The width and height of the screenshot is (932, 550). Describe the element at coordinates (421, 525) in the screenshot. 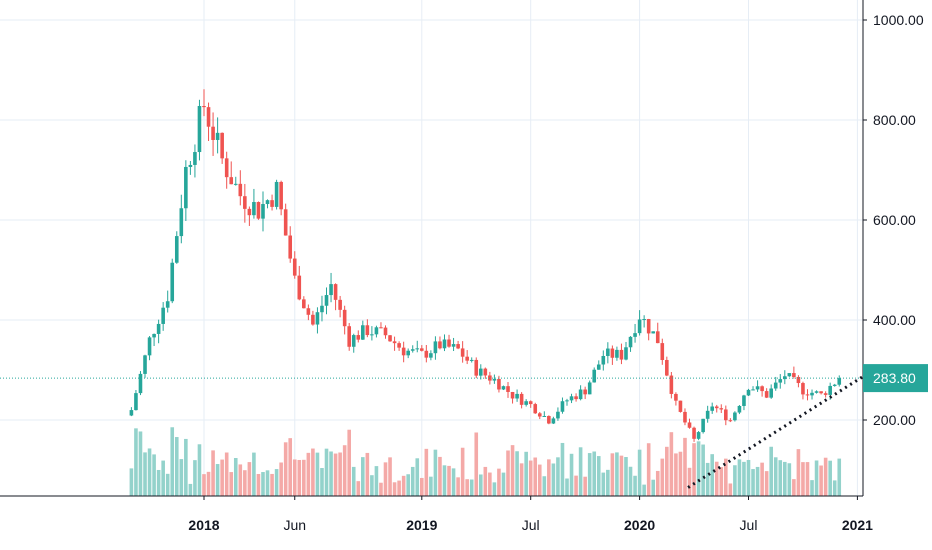

I see `x-tick-label: 2019` at that location.